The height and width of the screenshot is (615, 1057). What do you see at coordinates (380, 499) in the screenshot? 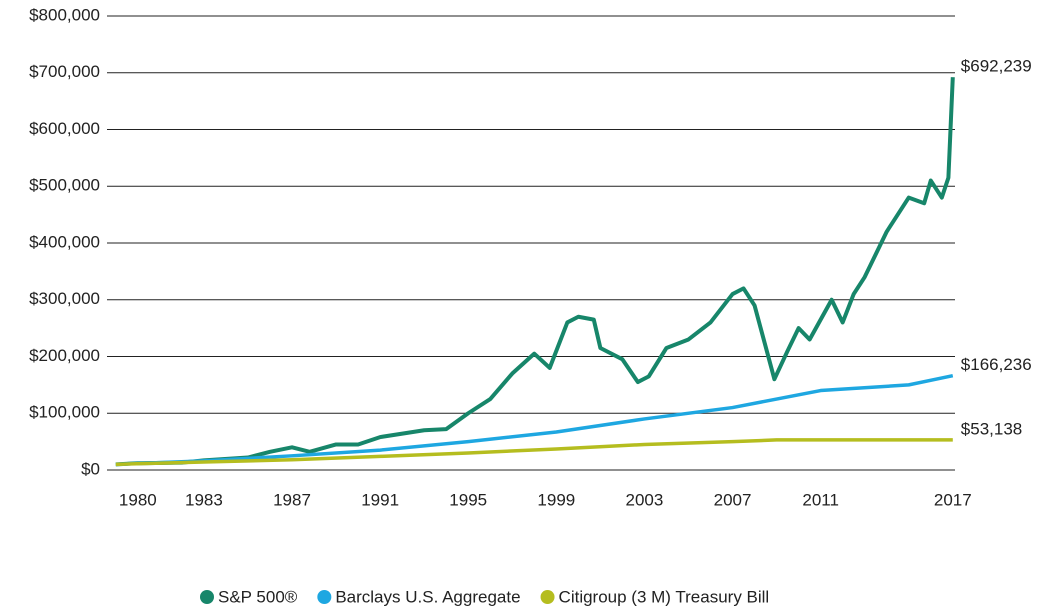
I see `x-tick-label: 1991` at bounding box center [380, 499].